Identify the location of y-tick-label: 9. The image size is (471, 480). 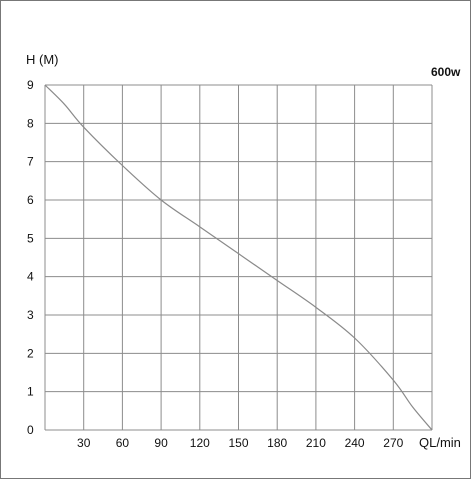
(30, 85).